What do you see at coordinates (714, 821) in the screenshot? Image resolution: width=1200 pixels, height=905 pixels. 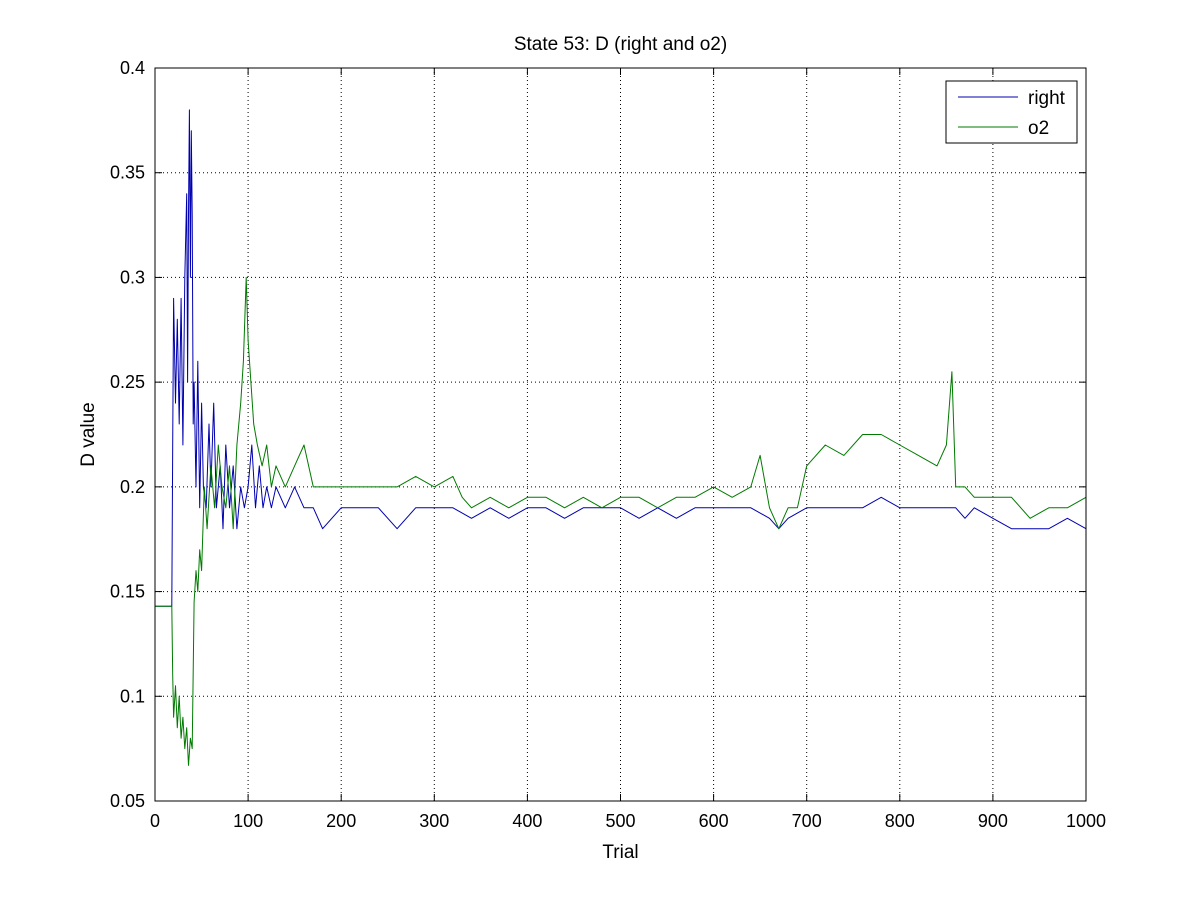 I see `x-tick-label: 600` at bounding box center [714, 821].